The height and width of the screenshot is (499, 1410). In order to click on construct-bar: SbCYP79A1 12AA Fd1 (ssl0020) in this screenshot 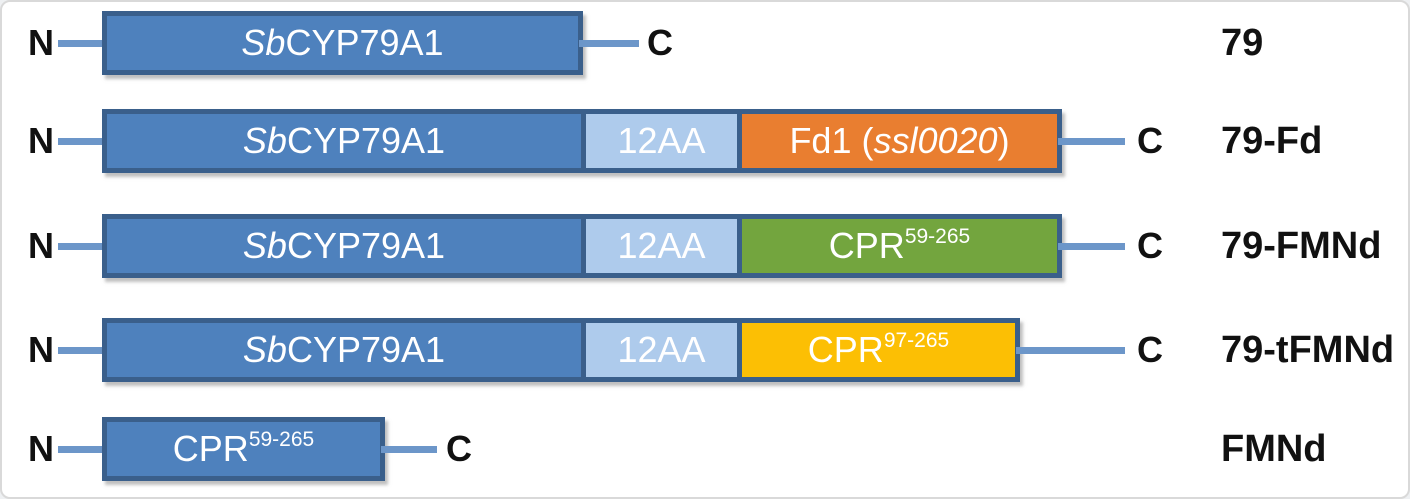, I will do `click(582, 141)`.